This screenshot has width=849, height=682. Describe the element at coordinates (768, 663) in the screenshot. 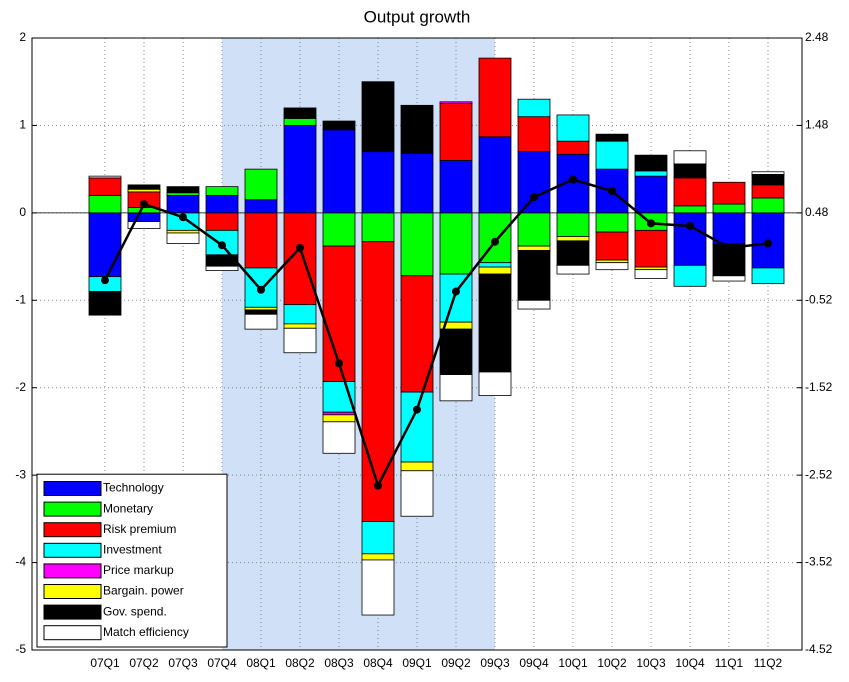

I see `x-tick-label: 11Q2` at that location.